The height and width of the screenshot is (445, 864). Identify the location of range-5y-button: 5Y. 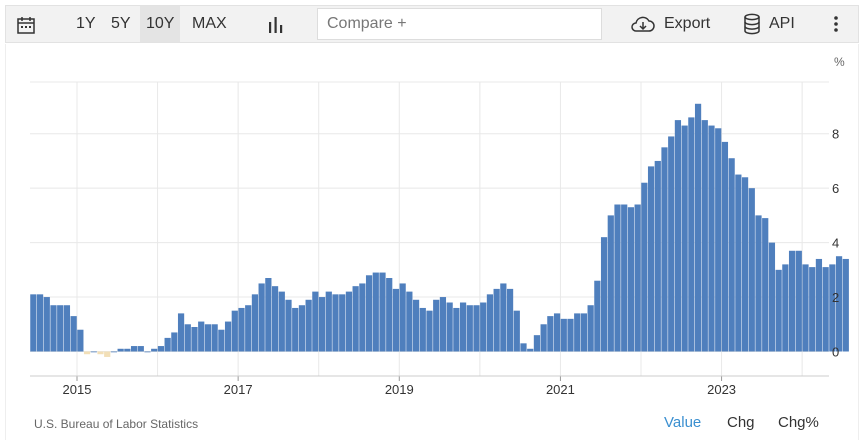
(121, 23).